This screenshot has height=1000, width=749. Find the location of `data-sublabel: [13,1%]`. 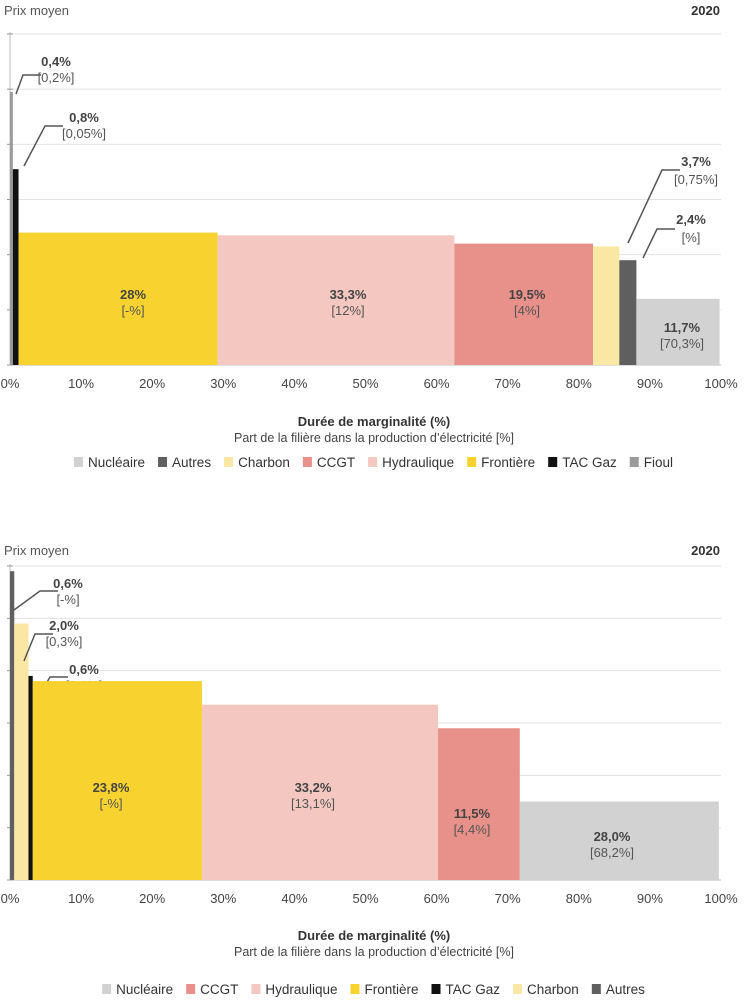

data-sublabel: [13,1%] is located at coordinates (313, 803).